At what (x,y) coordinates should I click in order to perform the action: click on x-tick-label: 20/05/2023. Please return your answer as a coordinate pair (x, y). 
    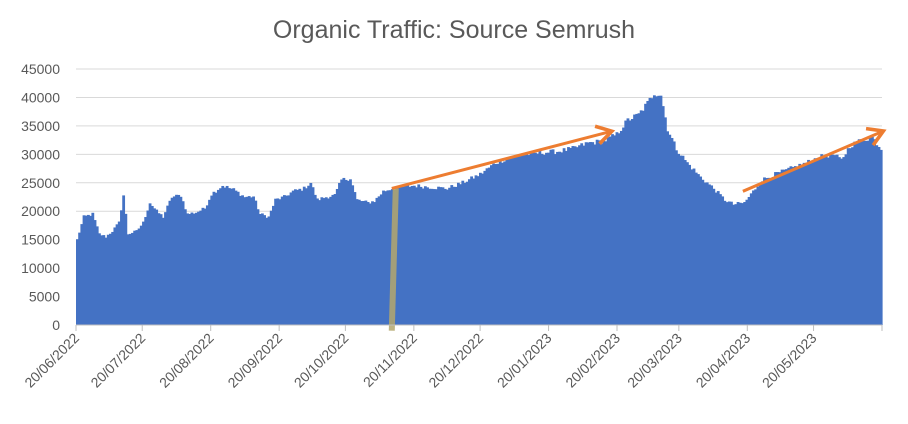
    Looking at the image, I should click on (789, 360).